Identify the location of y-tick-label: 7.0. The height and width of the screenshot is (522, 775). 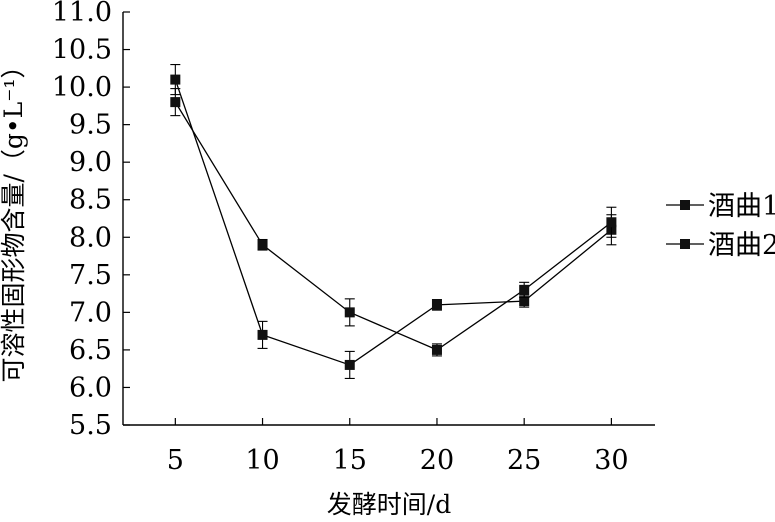
(90, 312).